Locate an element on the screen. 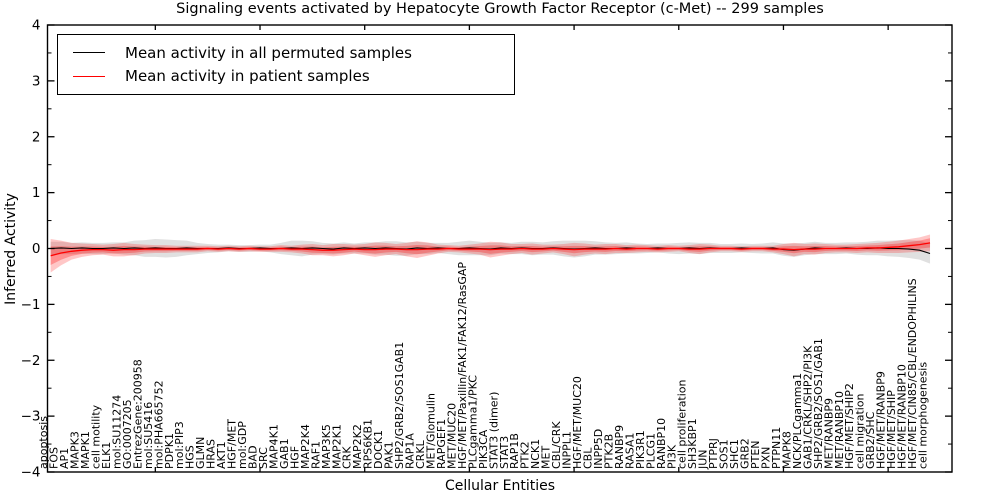 Image resolution: width=1000 pixels, height=500 pixels. x-category-label: HRAS is located at coordinates (211, 454).